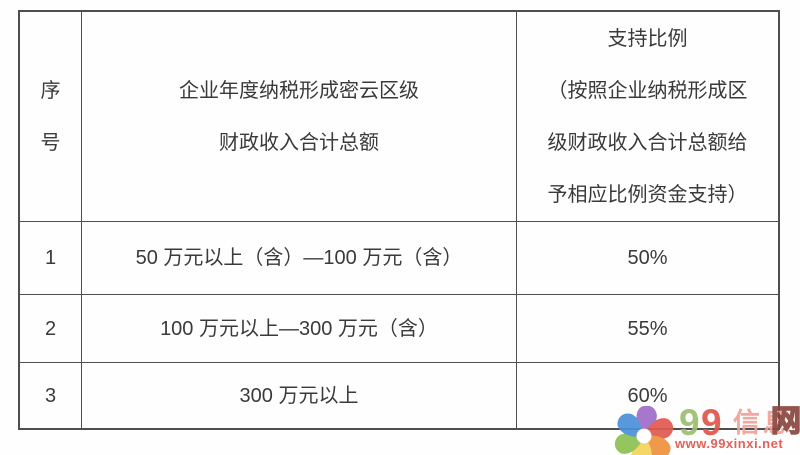  I want to click on row3-serial-cell: 3, so click(51, 395).